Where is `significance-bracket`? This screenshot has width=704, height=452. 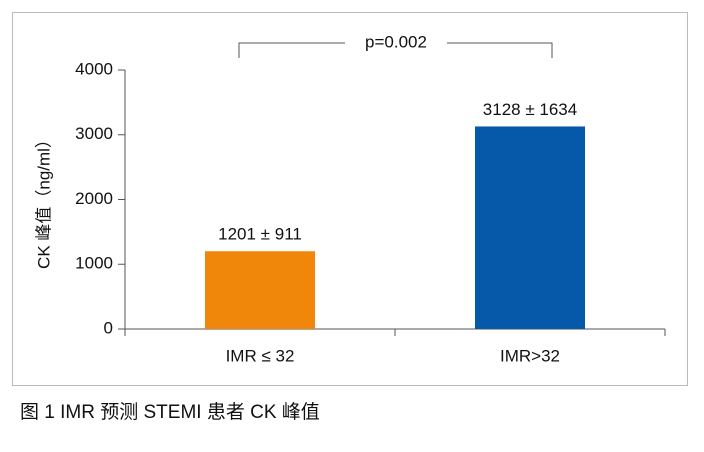
significance-bracket is located at coordinates (395, 50).